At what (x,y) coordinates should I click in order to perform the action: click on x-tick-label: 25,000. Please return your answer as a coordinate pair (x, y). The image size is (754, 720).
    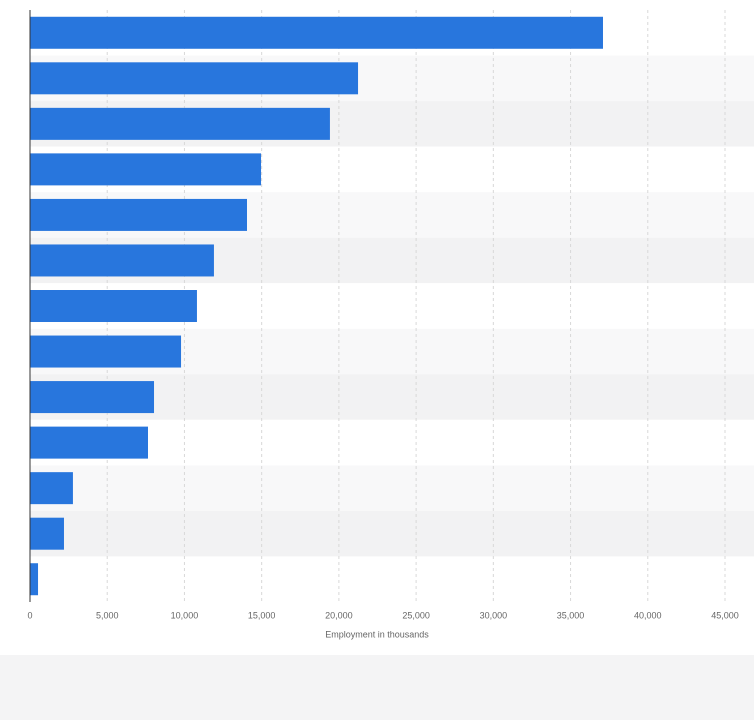
    Looking at the image, I should click on (416, 615).